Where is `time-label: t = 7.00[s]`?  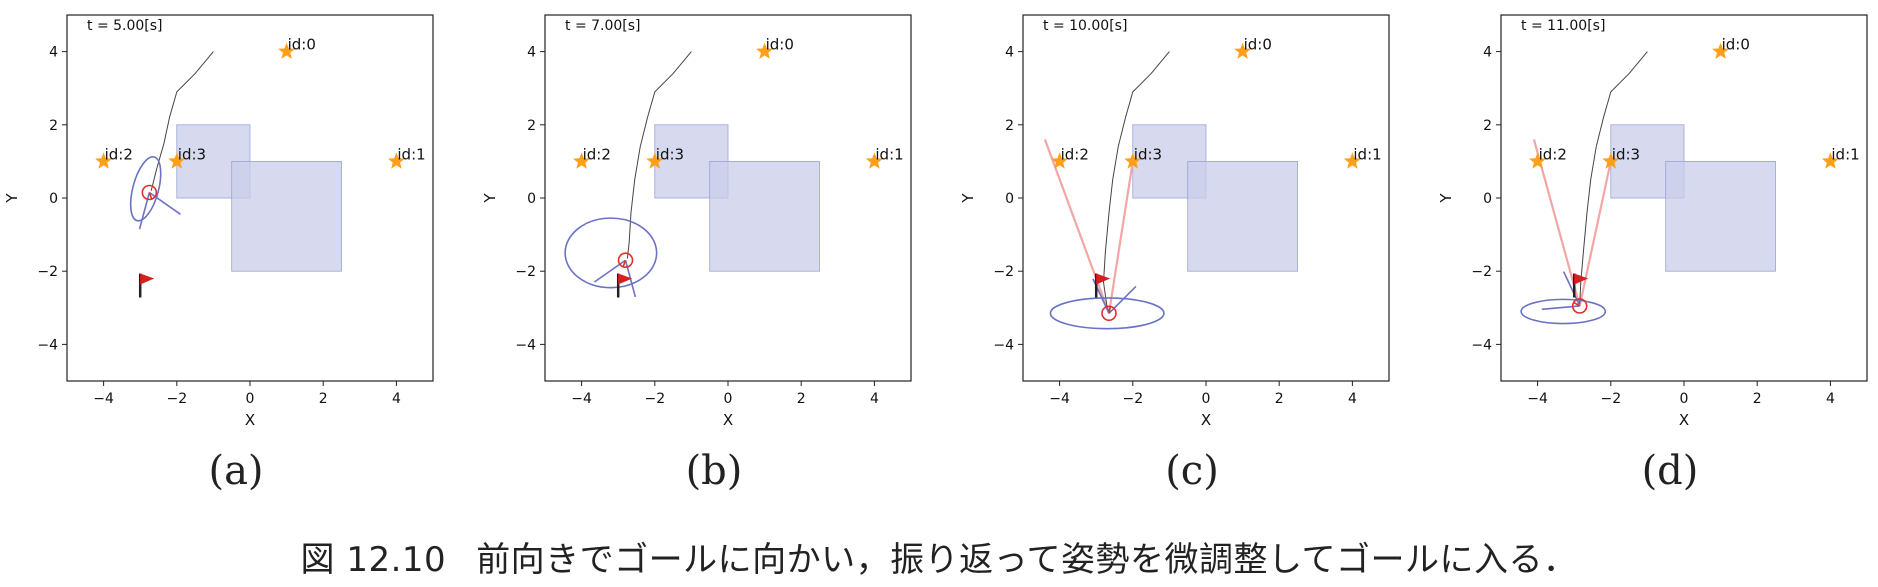 time-label: t = 7.00[s] is located at coordinates (603, 26).